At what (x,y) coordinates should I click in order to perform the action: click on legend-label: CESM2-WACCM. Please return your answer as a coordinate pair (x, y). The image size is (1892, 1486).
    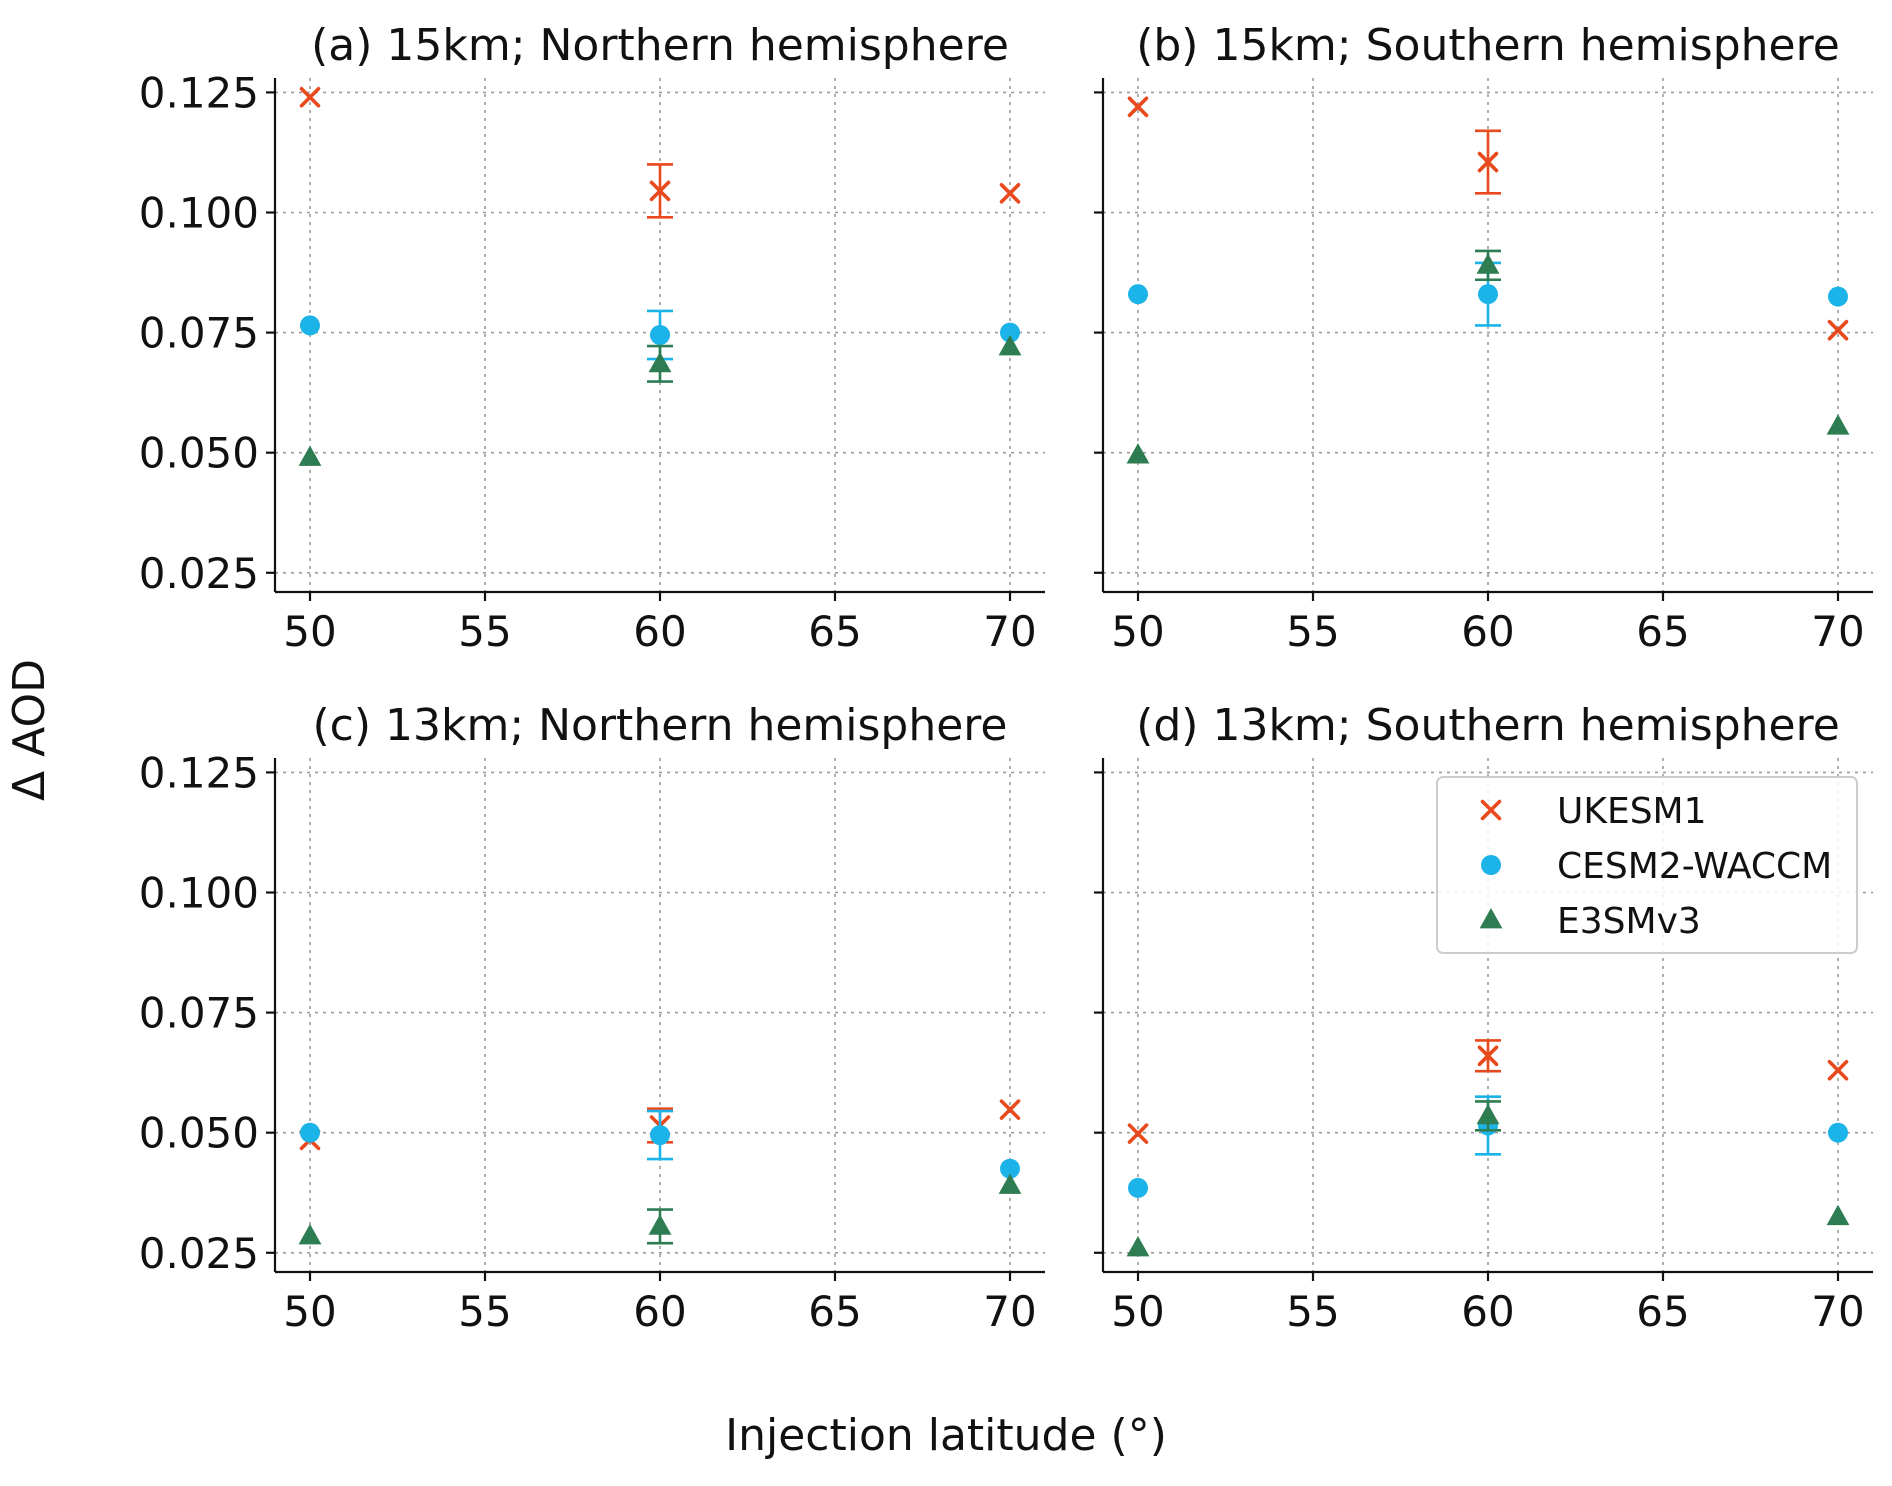
    Looking at the image, I should click on (1694, 866).